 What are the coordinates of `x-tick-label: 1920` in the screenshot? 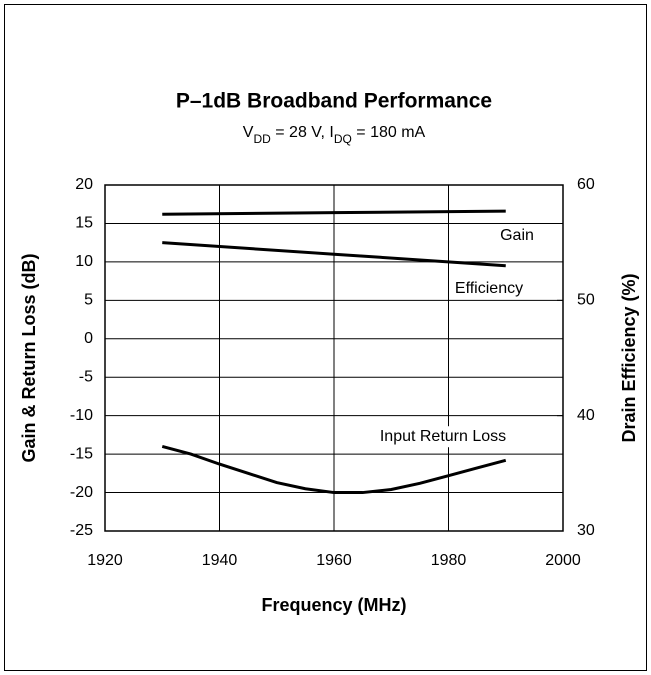 It's located at (105, 560).